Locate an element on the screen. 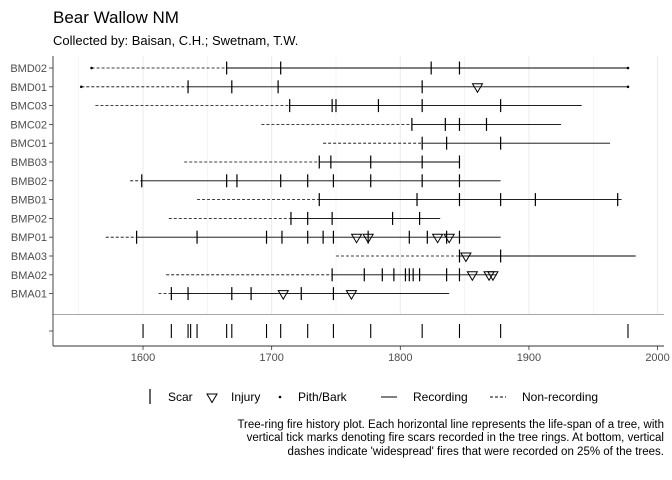 Image resolution: width=672 pixels, height=480 pixels. x-tick-label: 1600 is located at coordinates (143, 358).